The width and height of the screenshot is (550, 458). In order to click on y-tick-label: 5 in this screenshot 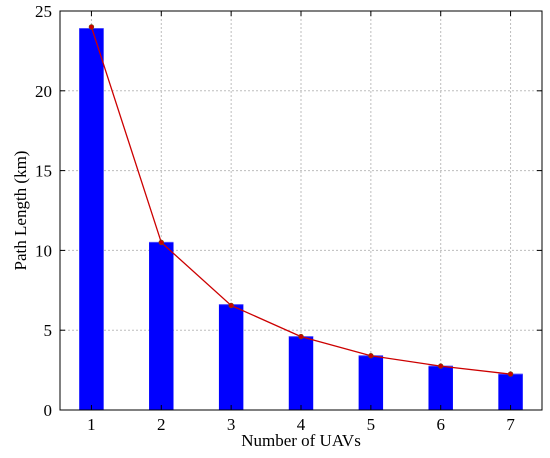, I will do `click(48, 330)`.